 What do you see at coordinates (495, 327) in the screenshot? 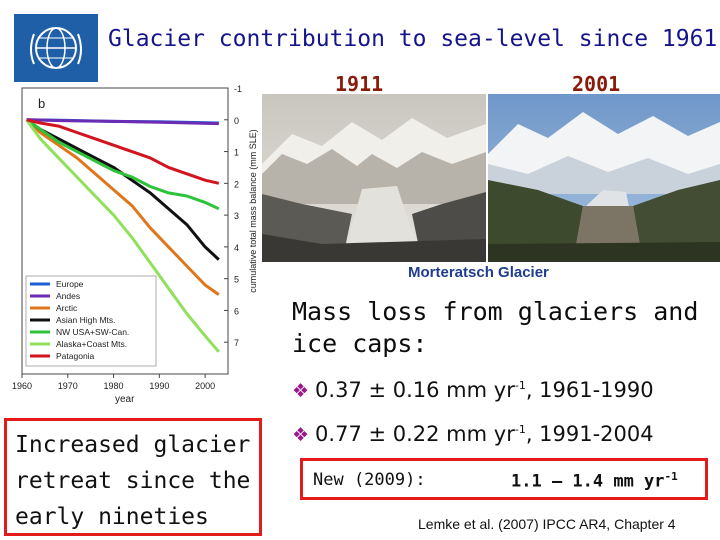
I see `mass-loss-heading: Mass loss from glaciers and ice caps:` at bounding box center [495, 327].